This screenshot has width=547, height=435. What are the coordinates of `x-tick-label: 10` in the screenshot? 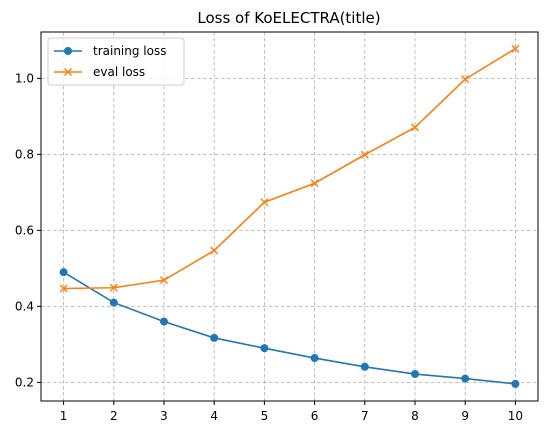 It's located at (515, 416).